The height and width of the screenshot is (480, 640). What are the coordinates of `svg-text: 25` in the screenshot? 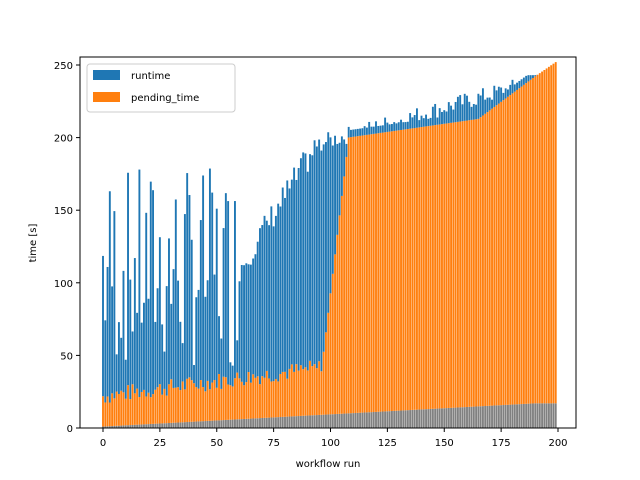 It's located at (160, 443).